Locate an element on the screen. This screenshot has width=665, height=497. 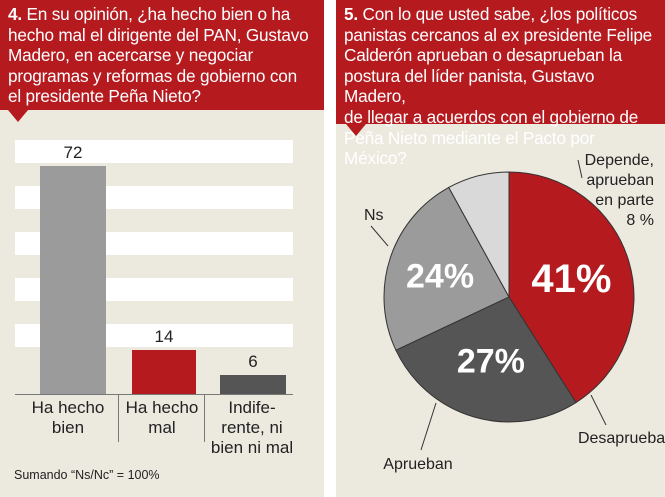
grid-band is located at coordinates (154, 151).